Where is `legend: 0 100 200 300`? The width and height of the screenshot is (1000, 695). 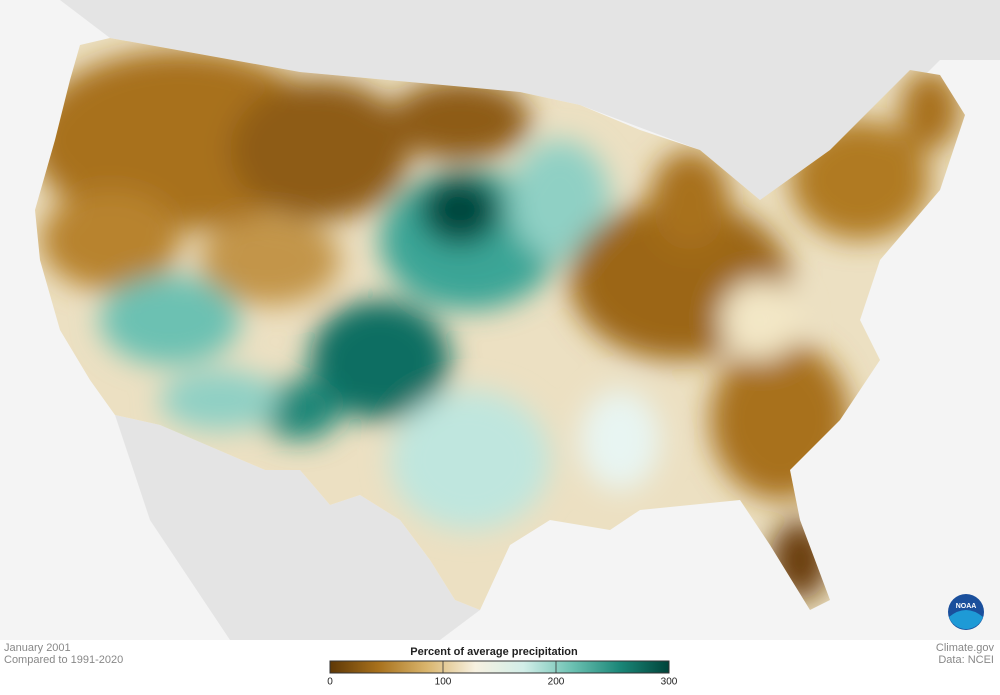 legend: 0 100 200 300 is located at coordinates (502, 674).